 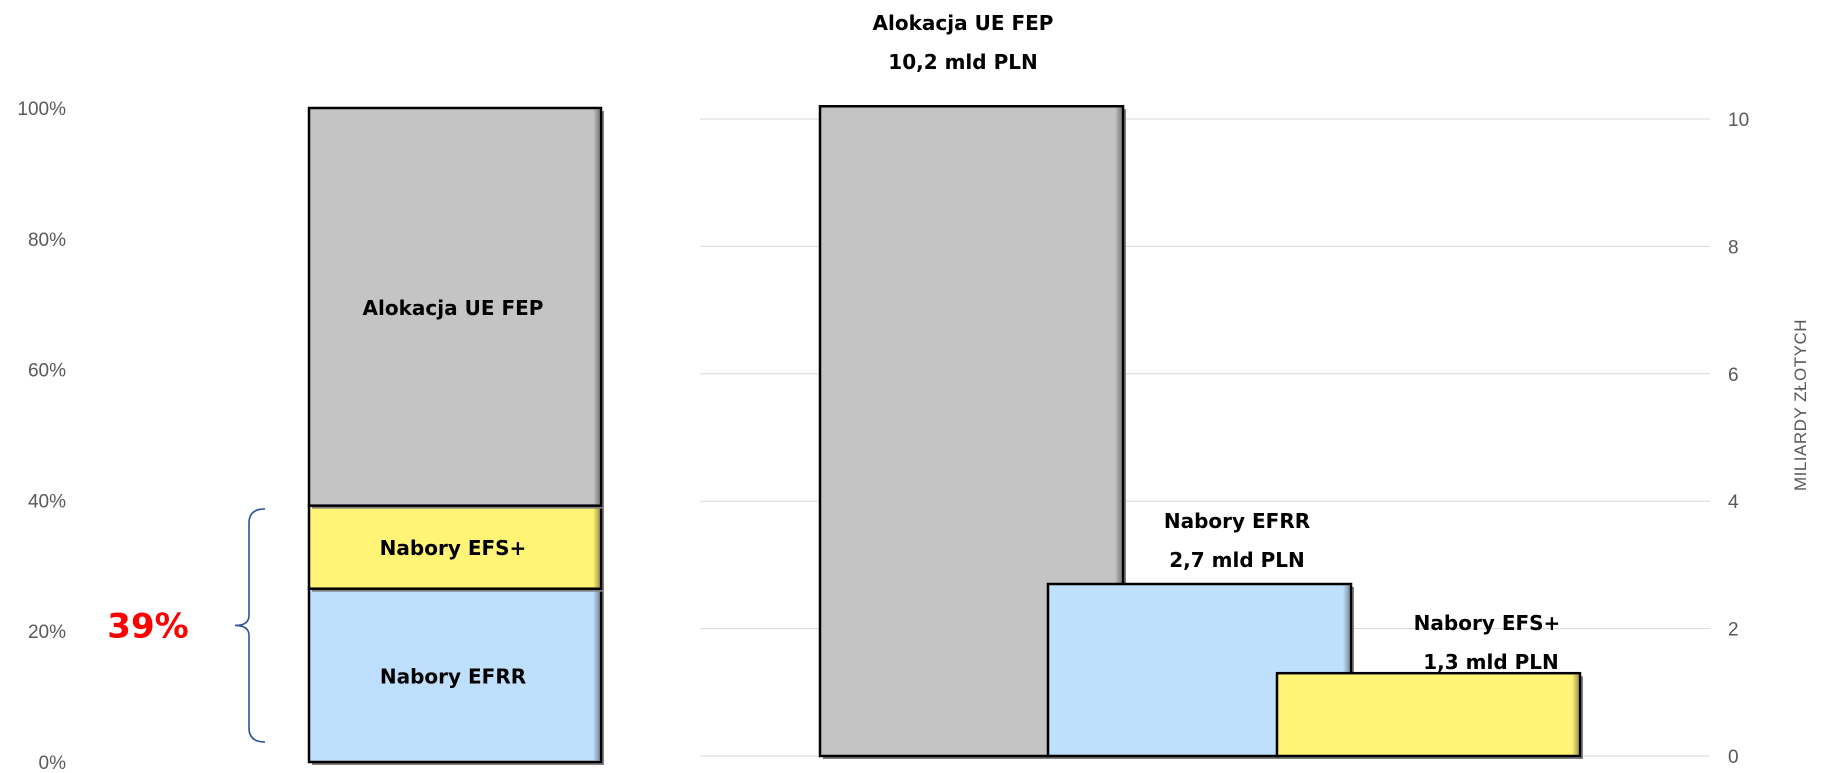 I want to click on left-y-tick: 20%, so click(x=47, y=632).